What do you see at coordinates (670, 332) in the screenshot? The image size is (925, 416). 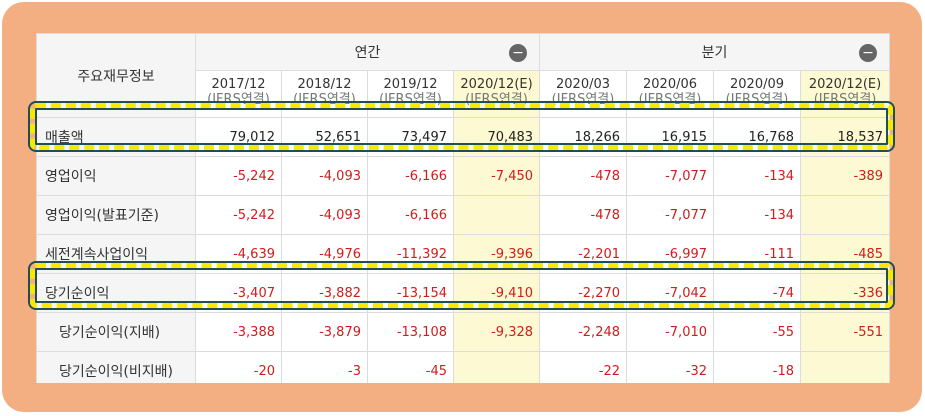 I see `table-cell: -7,010` at bounding box center [670, 332].